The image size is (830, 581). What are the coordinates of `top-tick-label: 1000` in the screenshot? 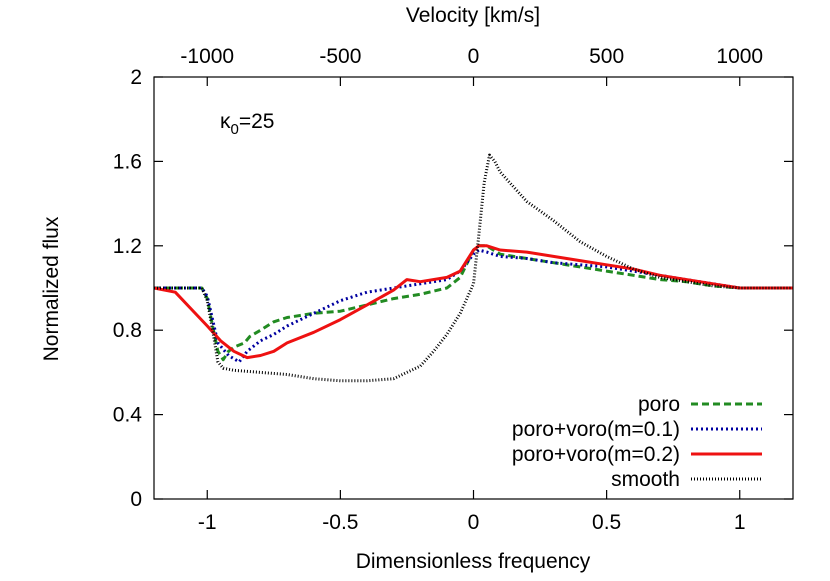 It's located at (739, 56).